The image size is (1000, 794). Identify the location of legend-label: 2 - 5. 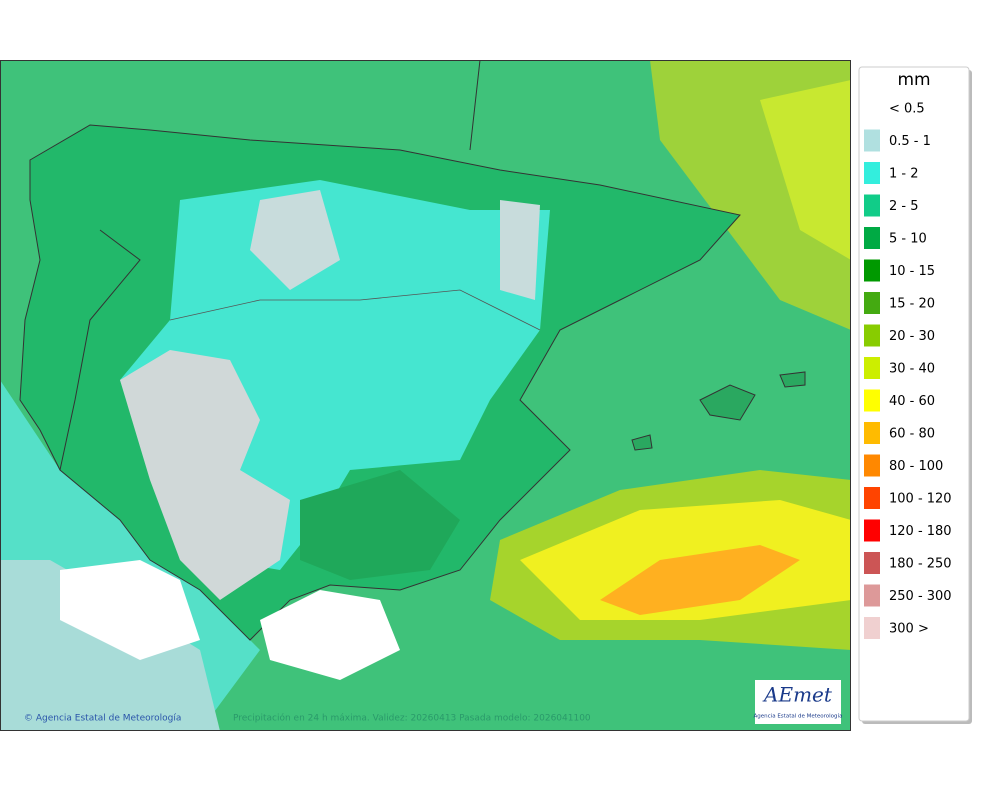
(904, 206).